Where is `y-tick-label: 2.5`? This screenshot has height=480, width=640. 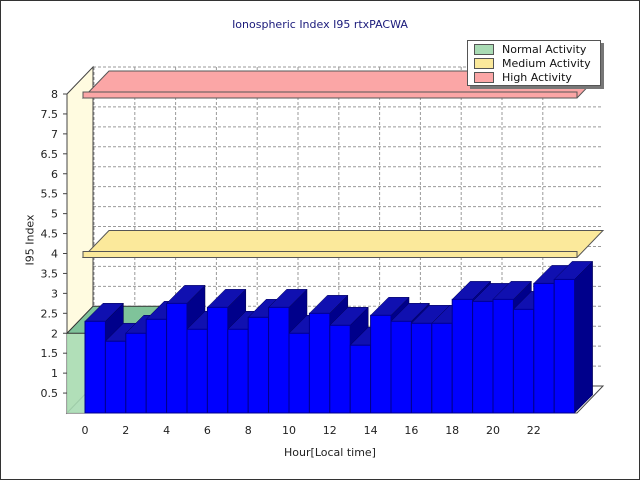 y-tick-label: 2.5 is located at coordinates (50, 313).